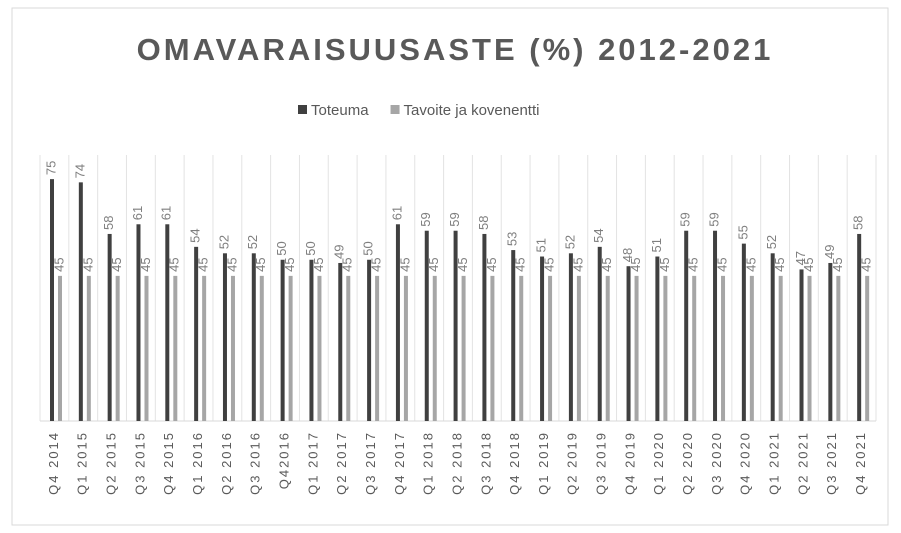 Image resolution: width=901 pixels, height=533 pixels. What do you see at coordinates (312, 463) in the screenshot?
I see `x-tick-label: Q1 2017` at bounding box center [312, 463].